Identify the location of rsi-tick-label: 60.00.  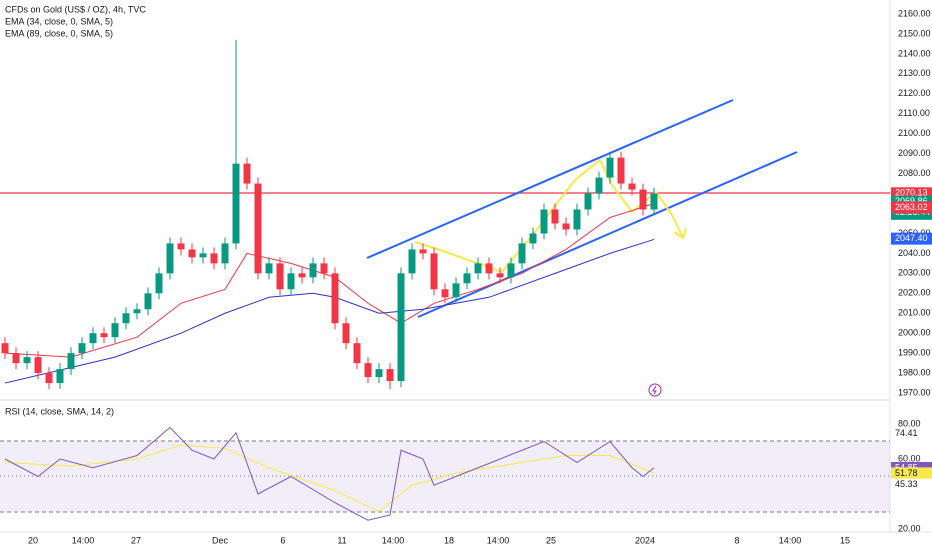
(909, 458).